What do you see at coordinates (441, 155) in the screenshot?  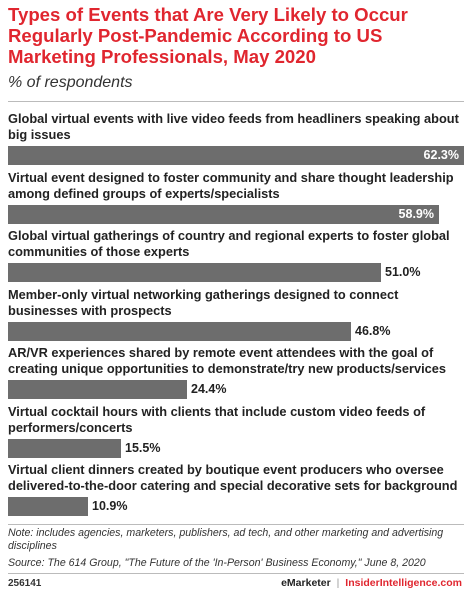 I see `value-label: 62.3%` at bounding box center [441, 155].